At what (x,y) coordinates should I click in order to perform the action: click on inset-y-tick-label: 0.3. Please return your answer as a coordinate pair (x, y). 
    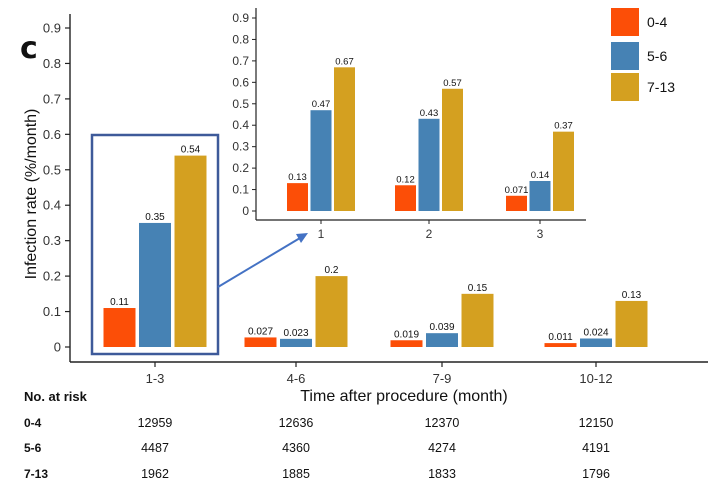
    Looking at the image, I should click on (240, 147).